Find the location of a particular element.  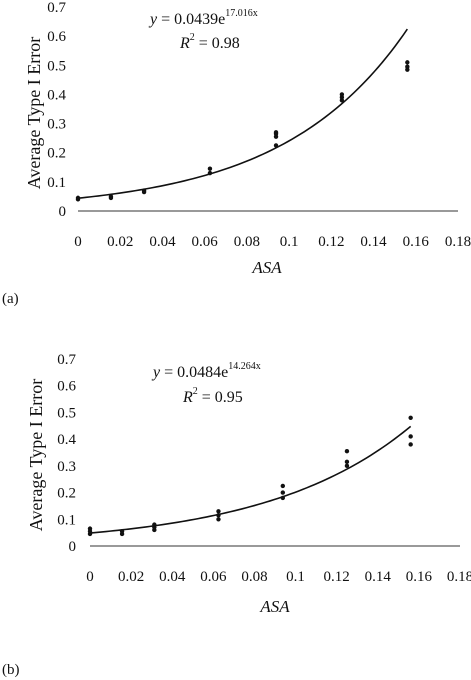

chart-b-ytick-label: 0.3 is located at coordinates (66, 467).